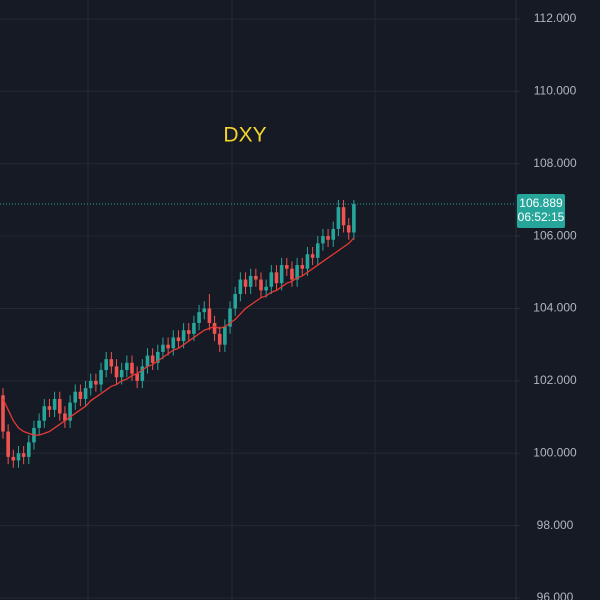  What do you see at coordinates (555, 91) in the screenshot?
I see `y-tick-label: 110.000` at bounding box center [555, 91].